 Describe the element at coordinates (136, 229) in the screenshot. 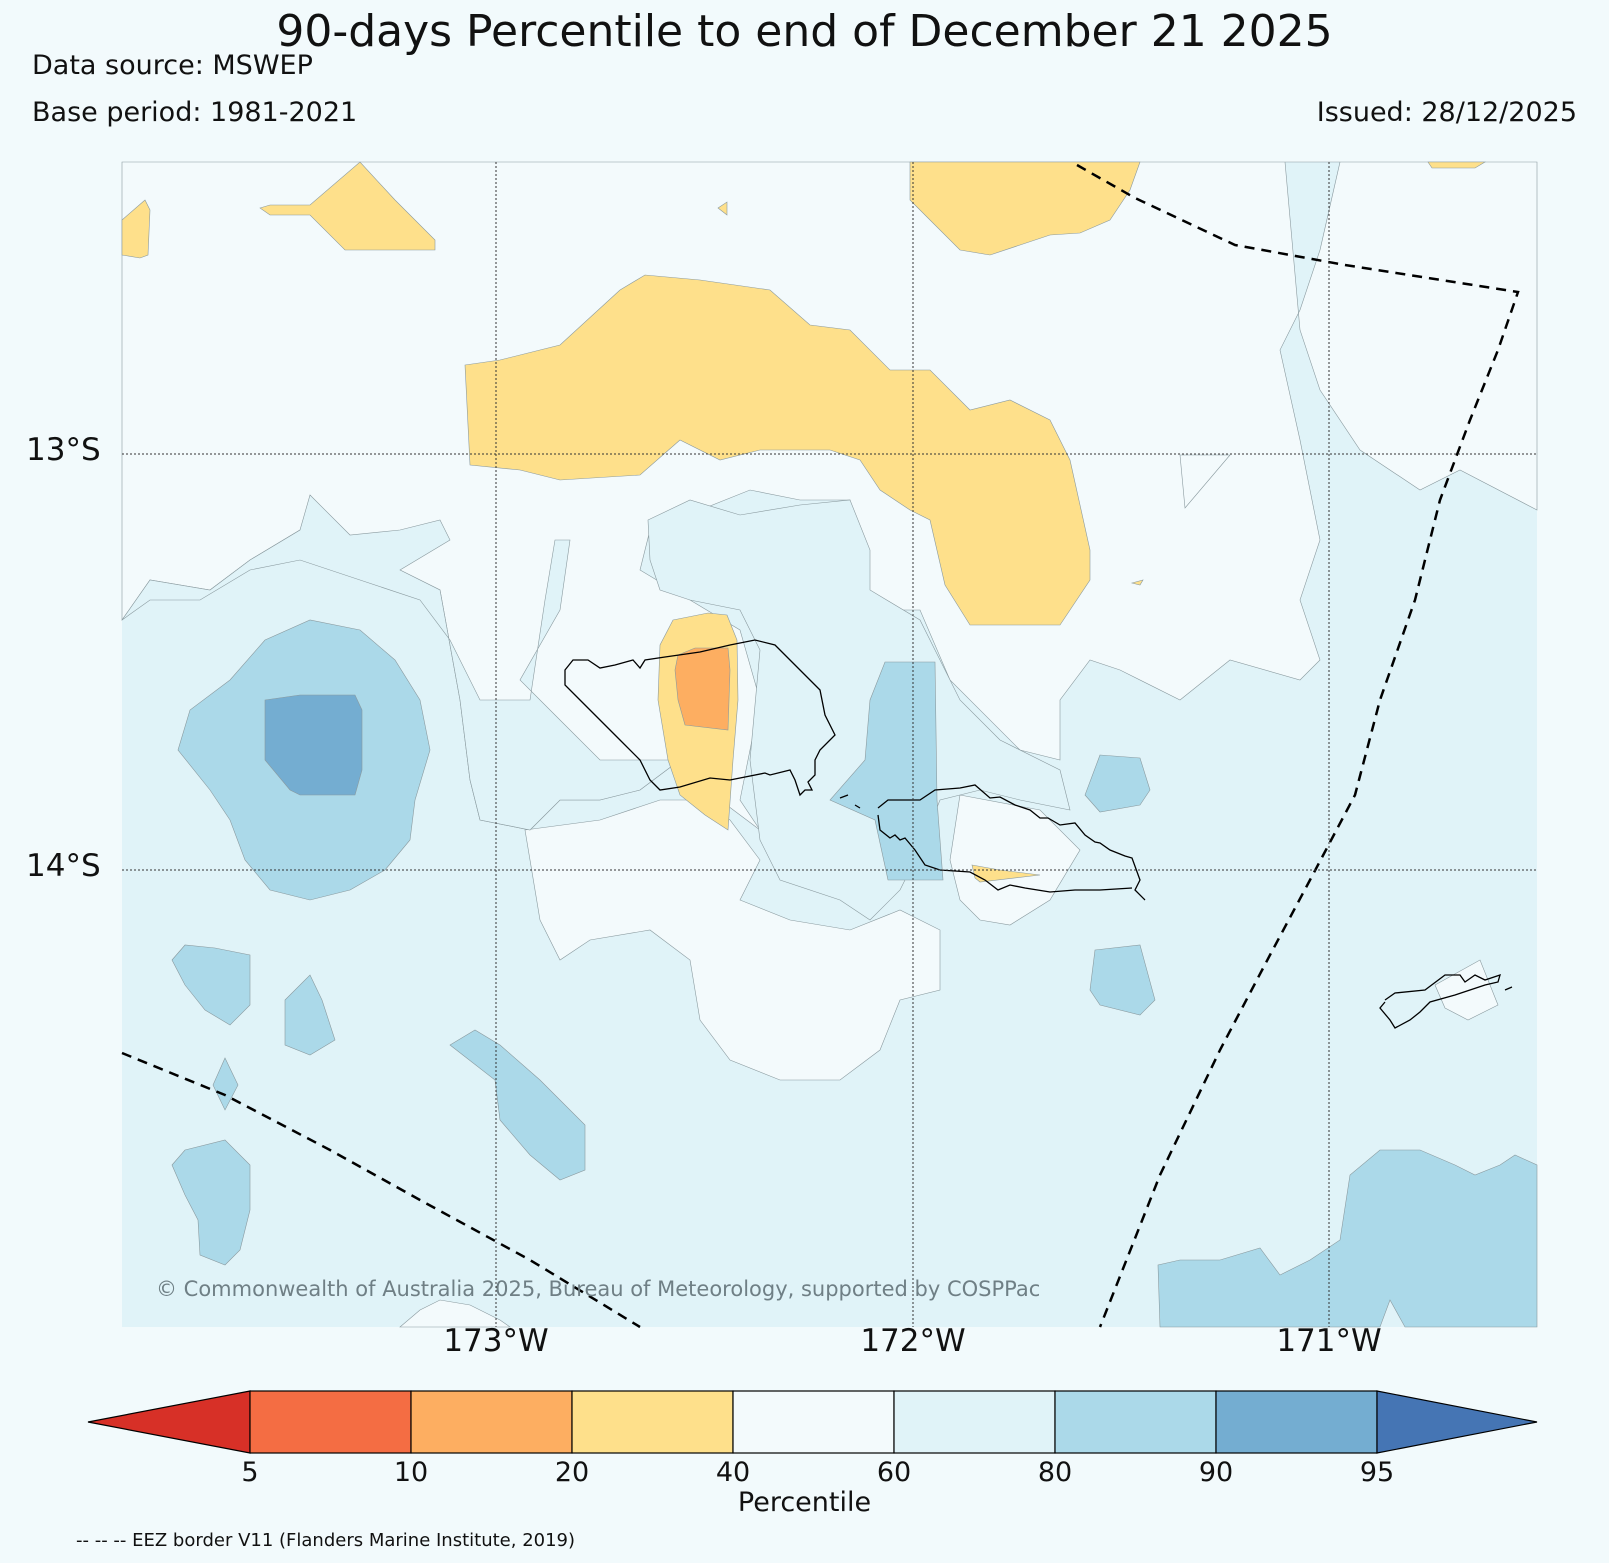

I see `band-20-40-corner` at that location.